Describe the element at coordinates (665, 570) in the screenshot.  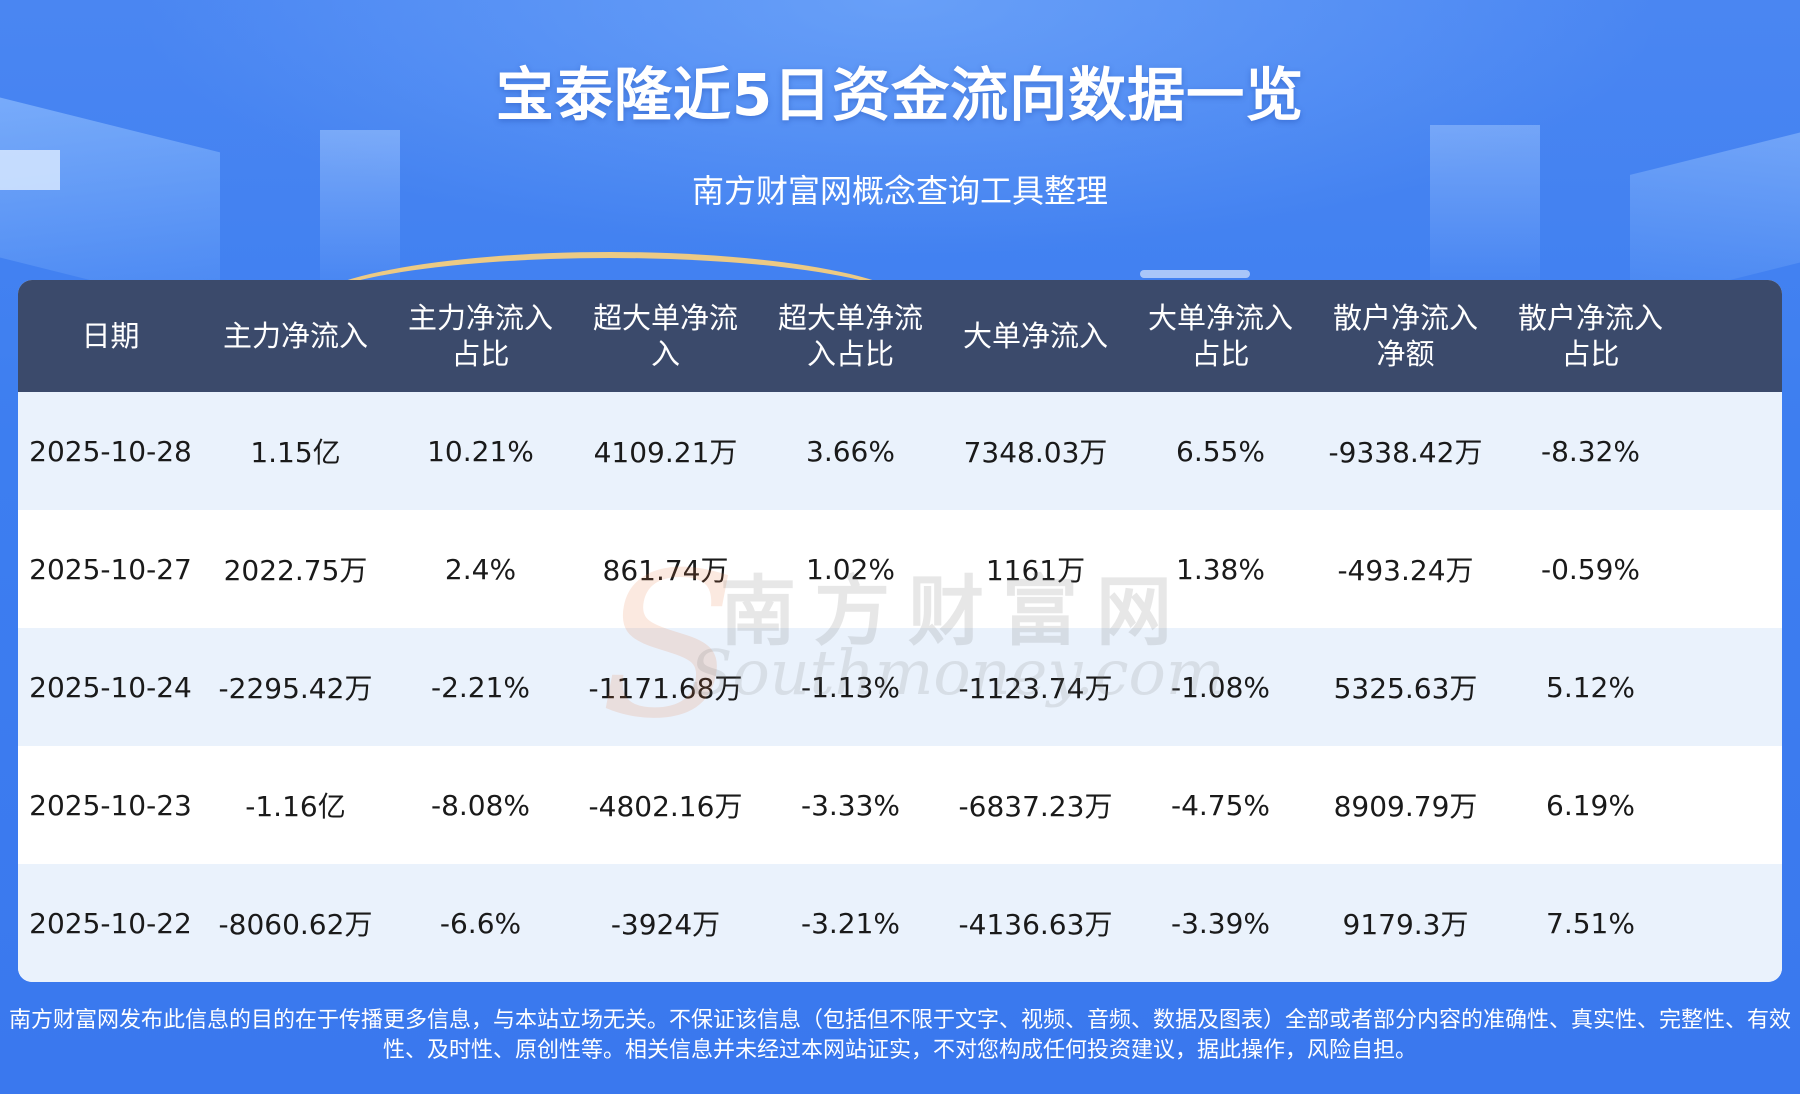
I see `value-cell: 861.74万` at that location.